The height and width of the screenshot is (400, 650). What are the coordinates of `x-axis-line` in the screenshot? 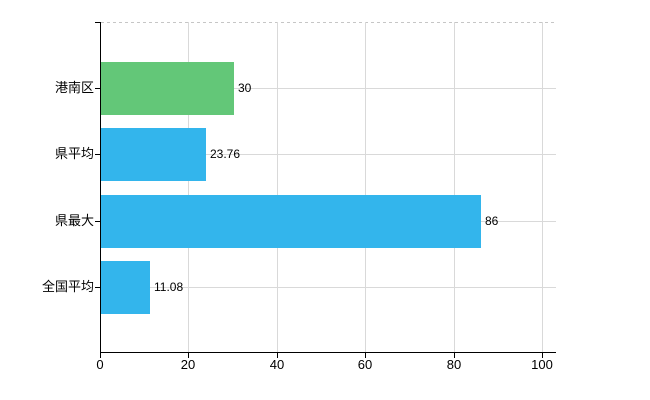 It's located at (328, 352).